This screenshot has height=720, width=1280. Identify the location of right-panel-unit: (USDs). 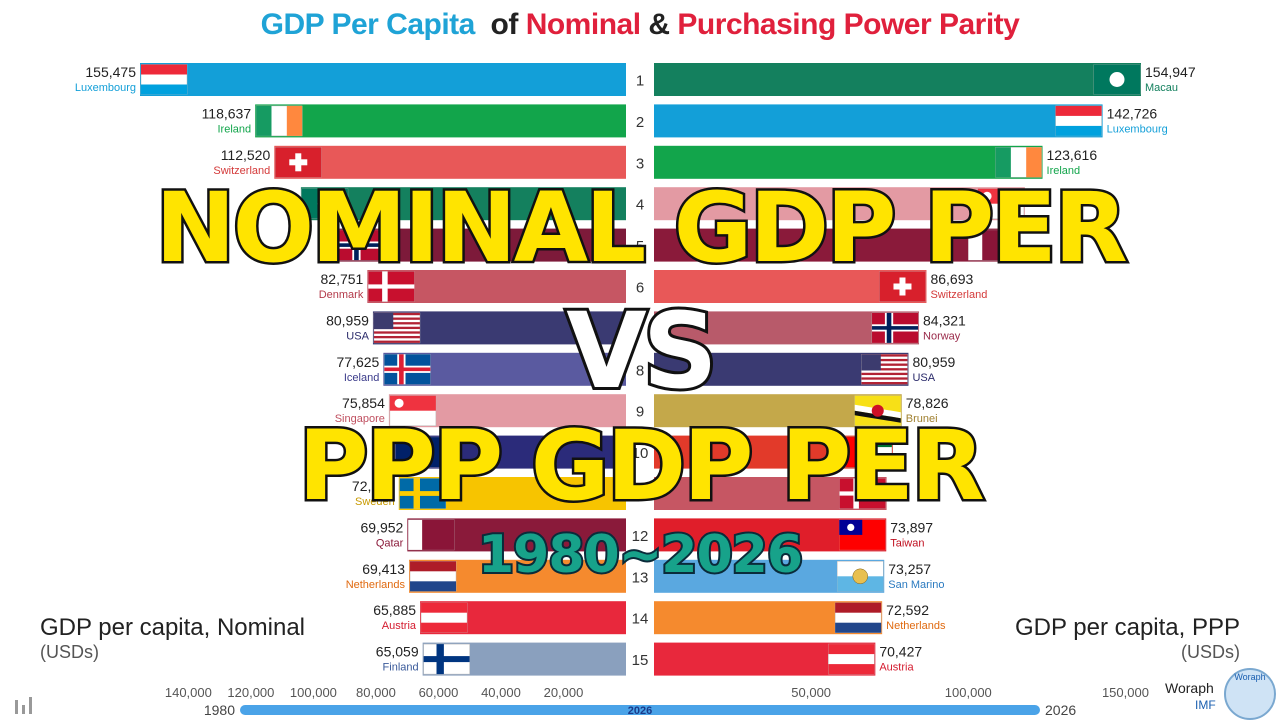
(1210, 652).